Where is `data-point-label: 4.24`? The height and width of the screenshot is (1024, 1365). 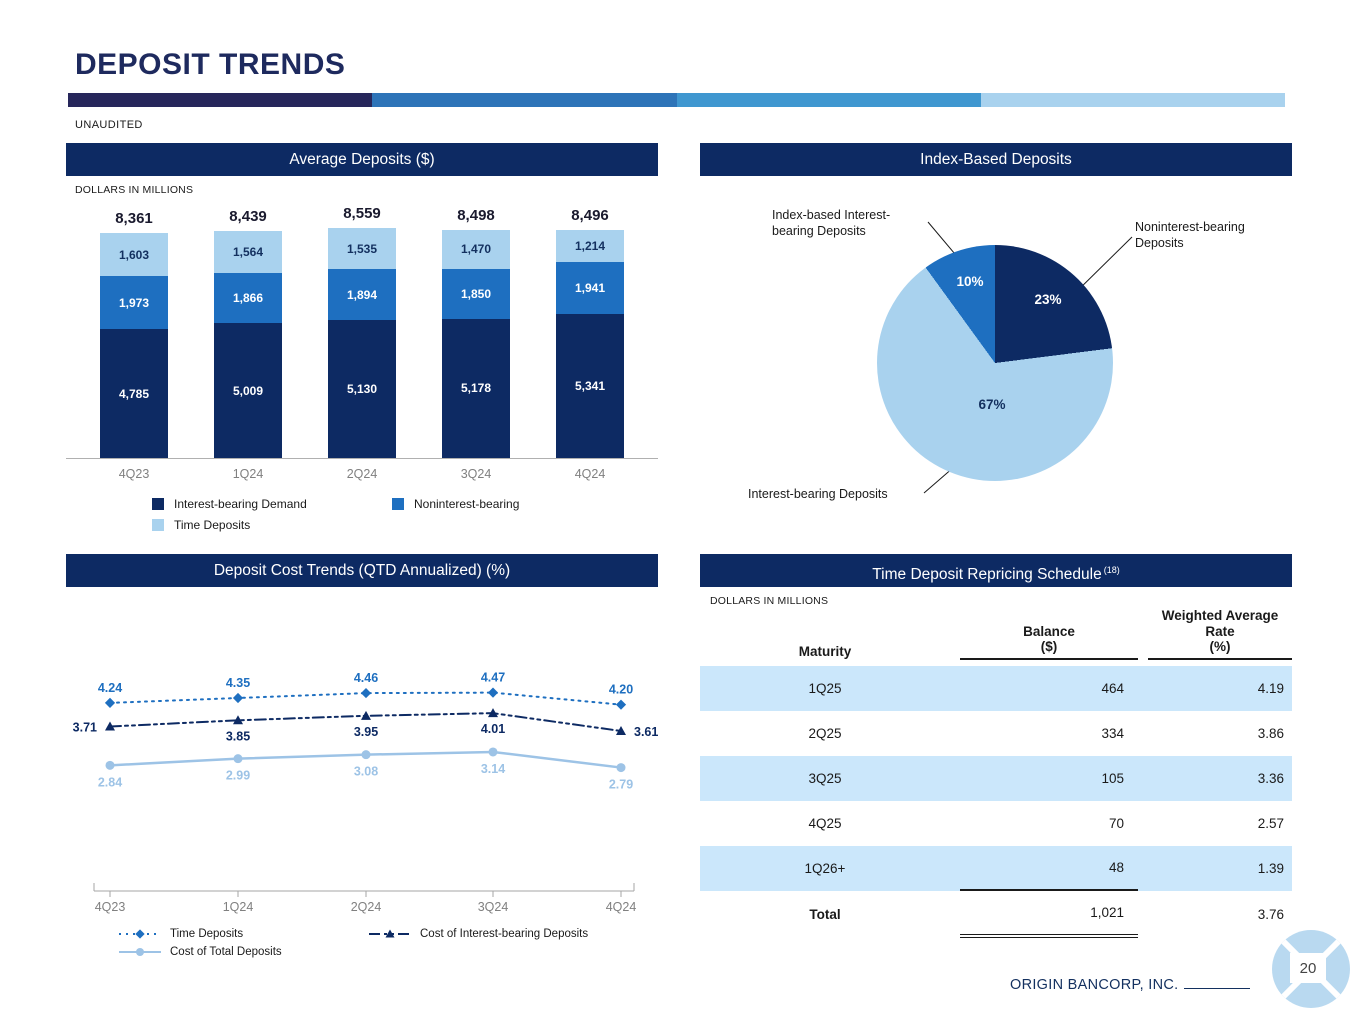
data-point-label: 4.24 is located at coordinates (110, 688).